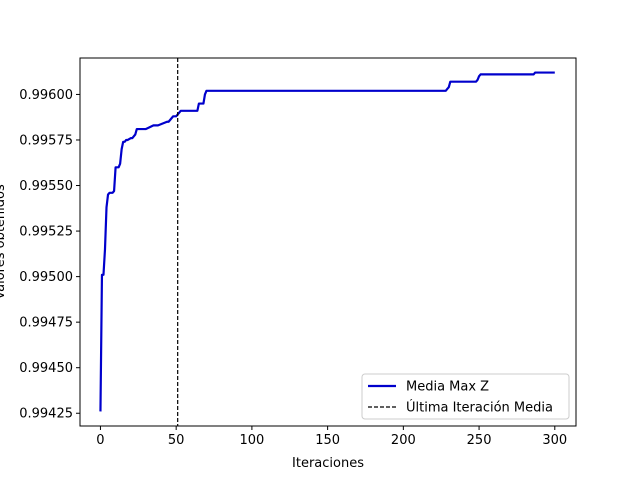  I want to click on y-axis-label: Valores obtenidos, so click(4, 242).